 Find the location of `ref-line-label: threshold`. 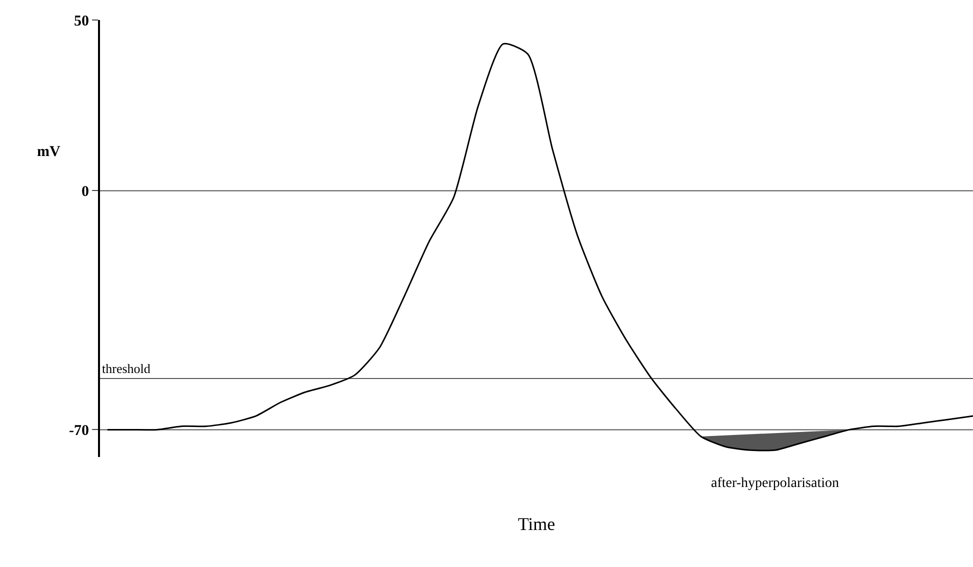

ref-line-label: threshold is located at coordinates (126, 368).